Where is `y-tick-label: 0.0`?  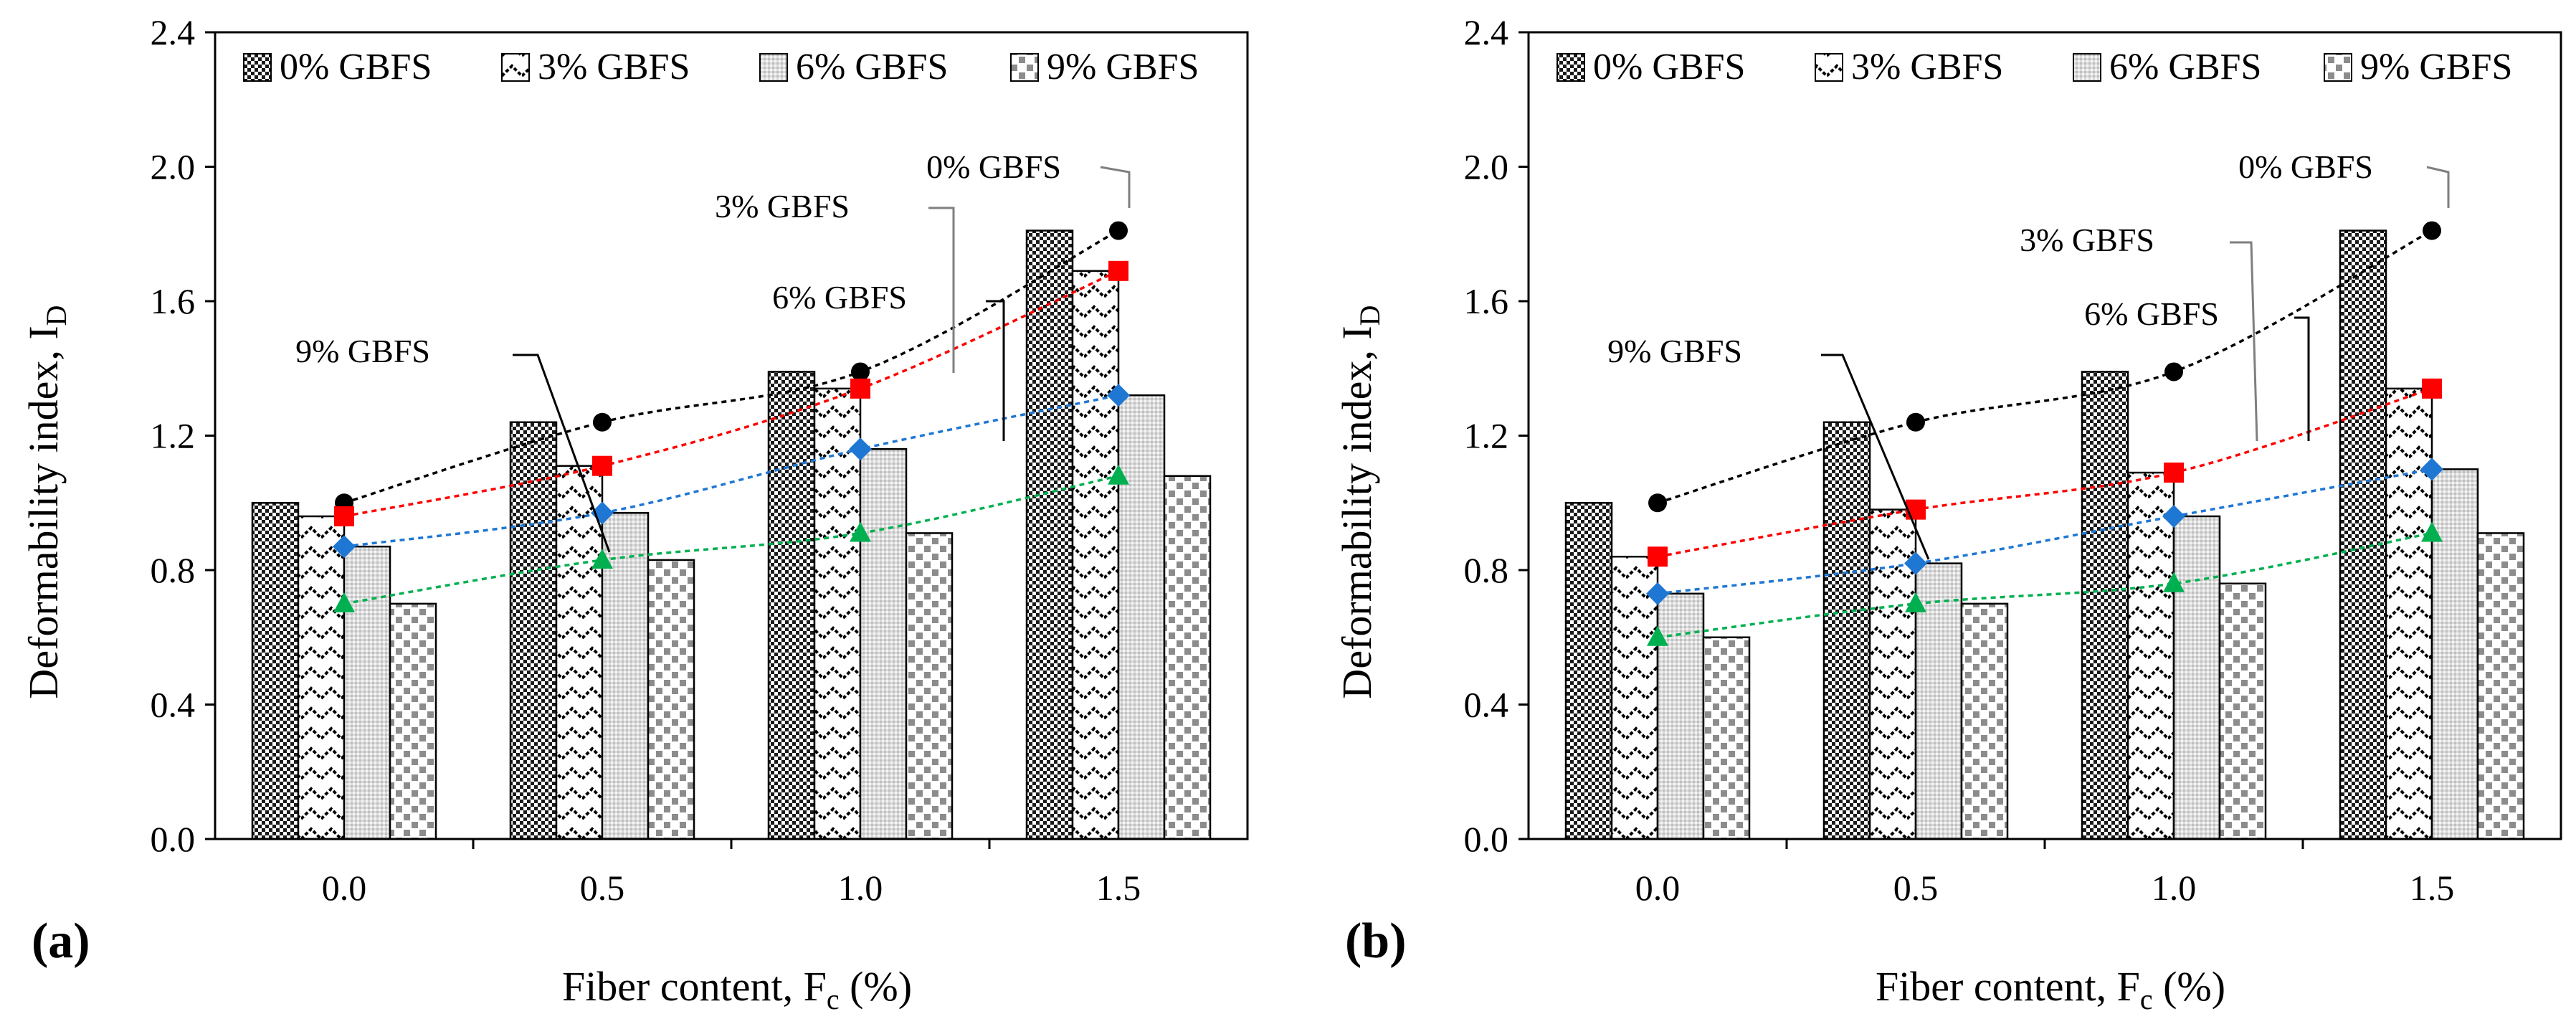 y-tick-label: 0.0 is located at coordinates (1486, 839).